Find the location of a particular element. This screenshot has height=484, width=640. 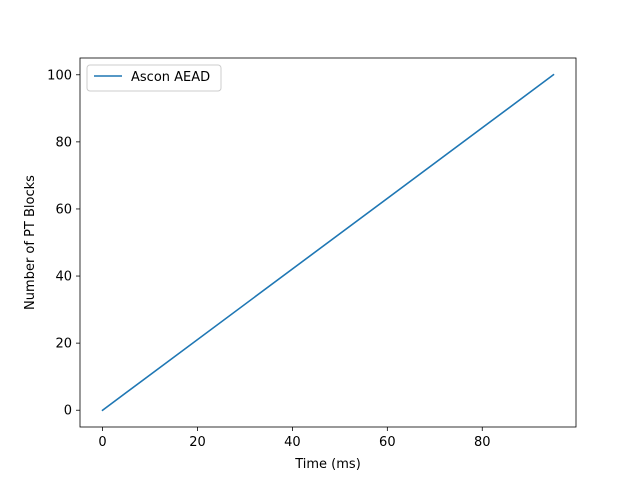

y-tick-label: 100 is located at coordinates (59, 75).